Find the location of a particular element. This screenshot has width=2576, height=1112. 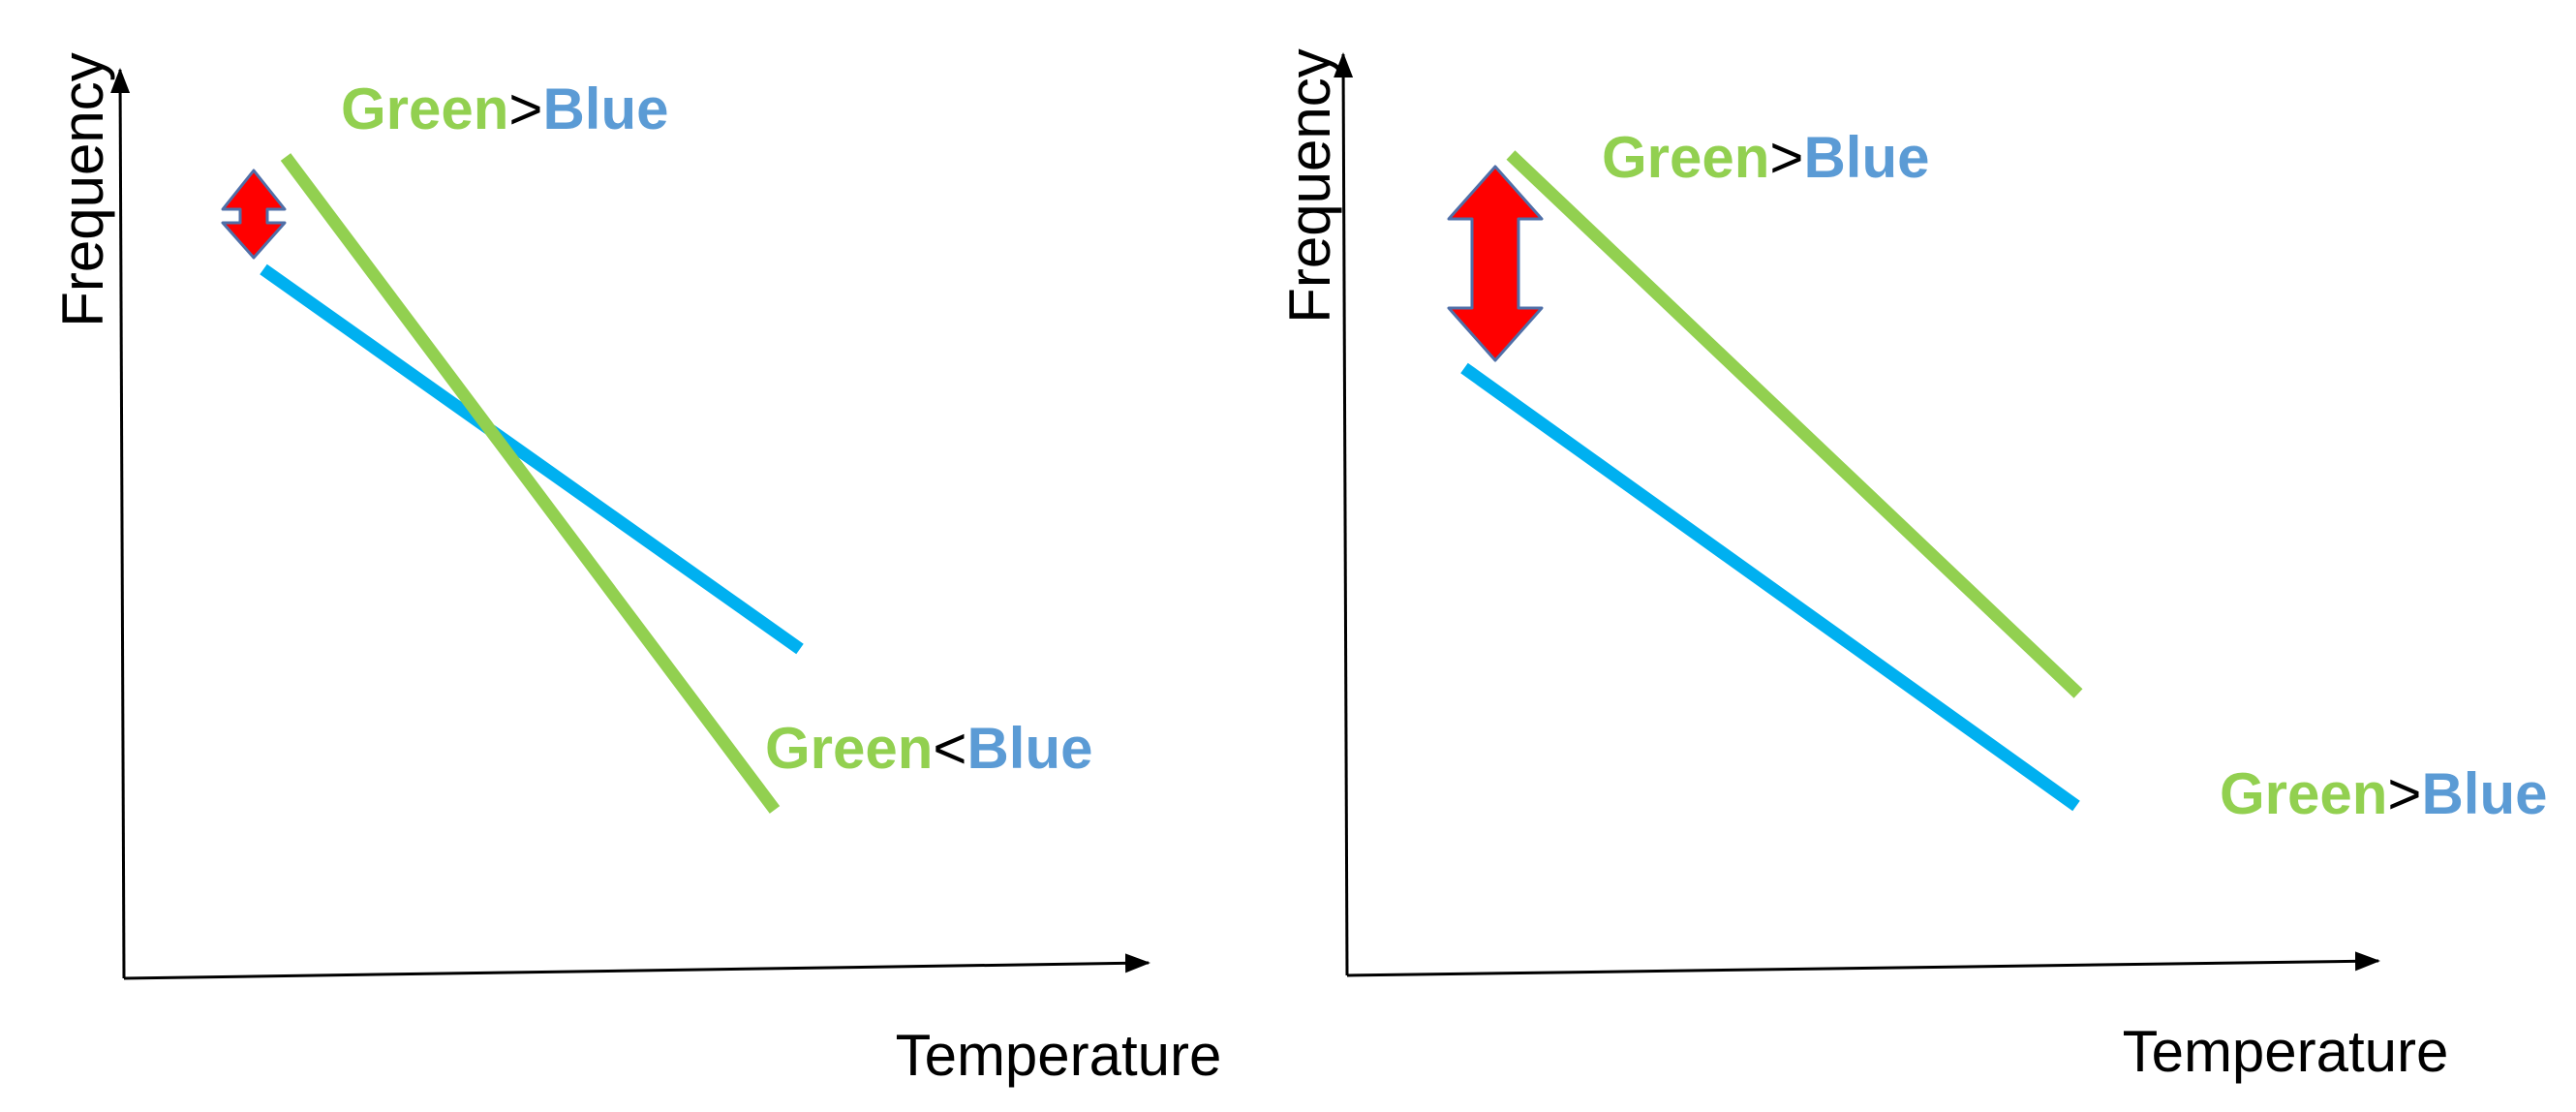

right-x-axis-label: Temperature is located at coordinates (2286, 1051).